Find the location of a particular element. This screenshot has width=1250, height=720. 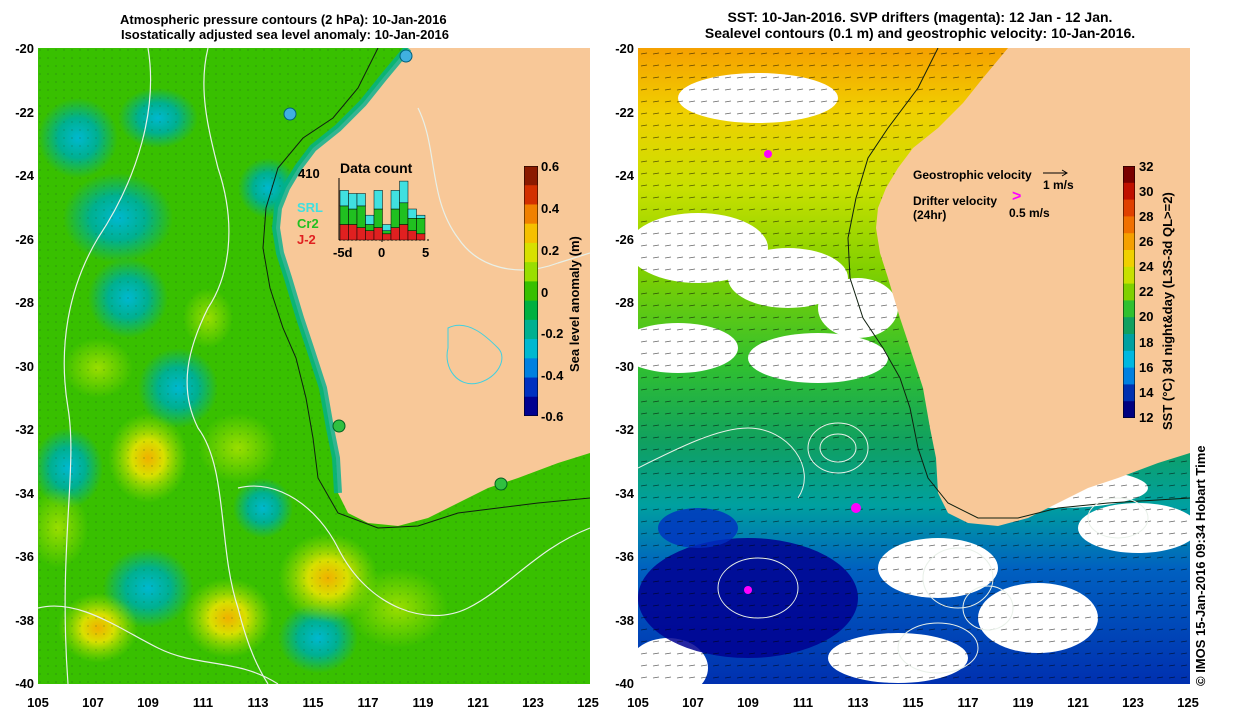

sealevel-contours is located at coordinates (893, 548).